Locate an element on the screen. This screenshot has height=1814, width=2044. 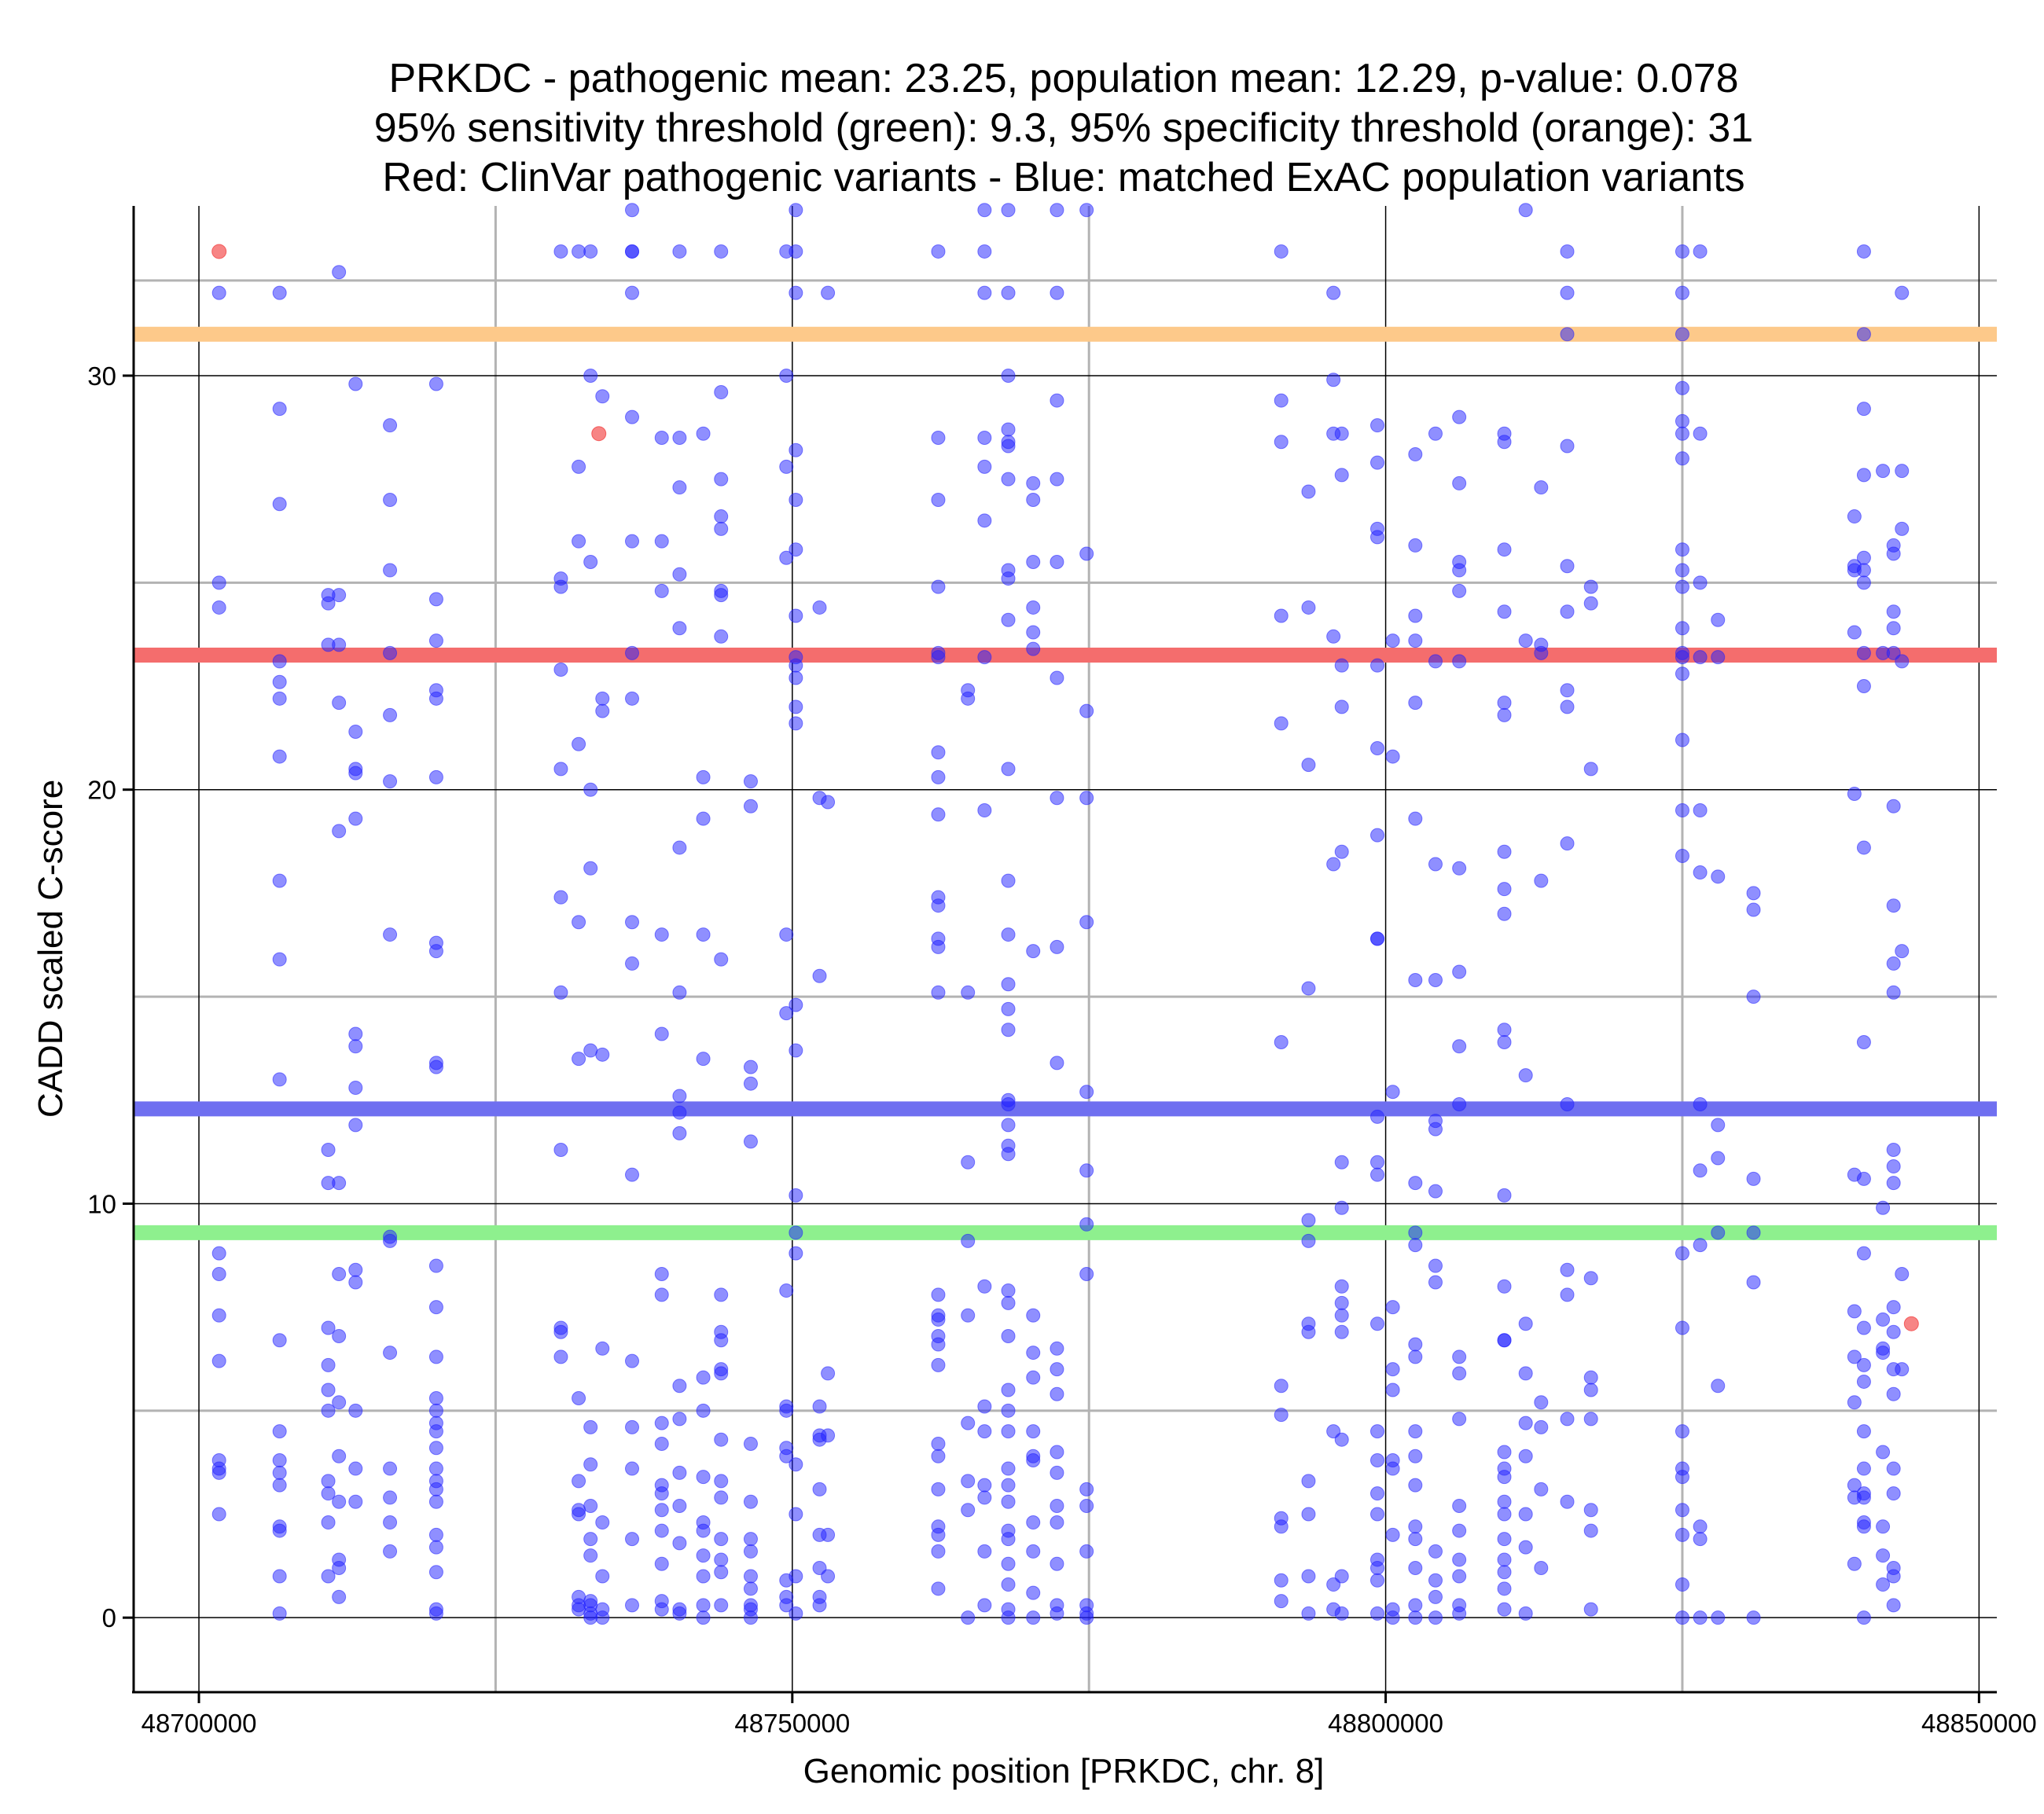
x-tick-label-1: 48750000 is located at coordinates (792, 1723).